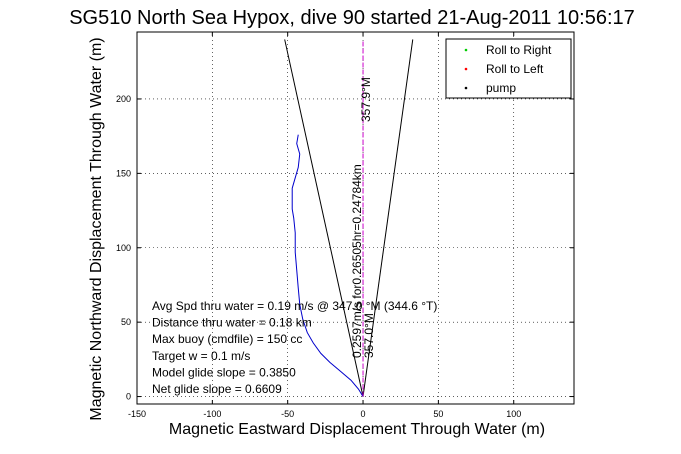  What do you see at coordinates (287, 414) in the screenshot?
I see `x-tick-label: -50` at bounding box center [287, 414].